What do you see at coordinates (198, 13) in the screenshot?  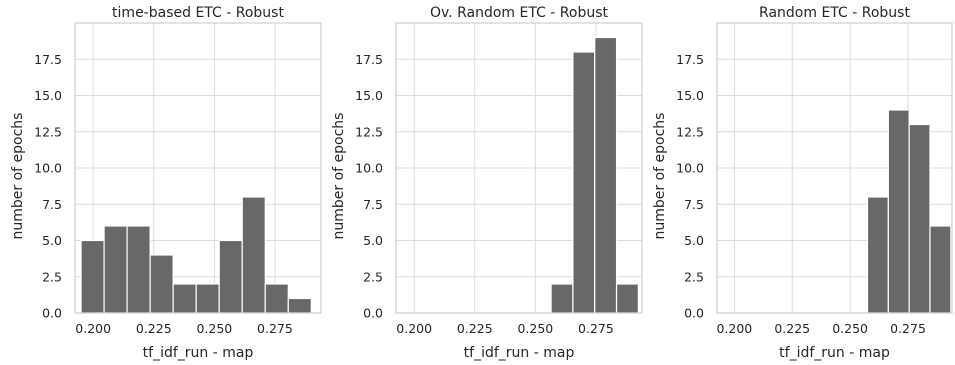 I see `chart-title: time-based ETC - Robust` at bounding box center [198, 13].